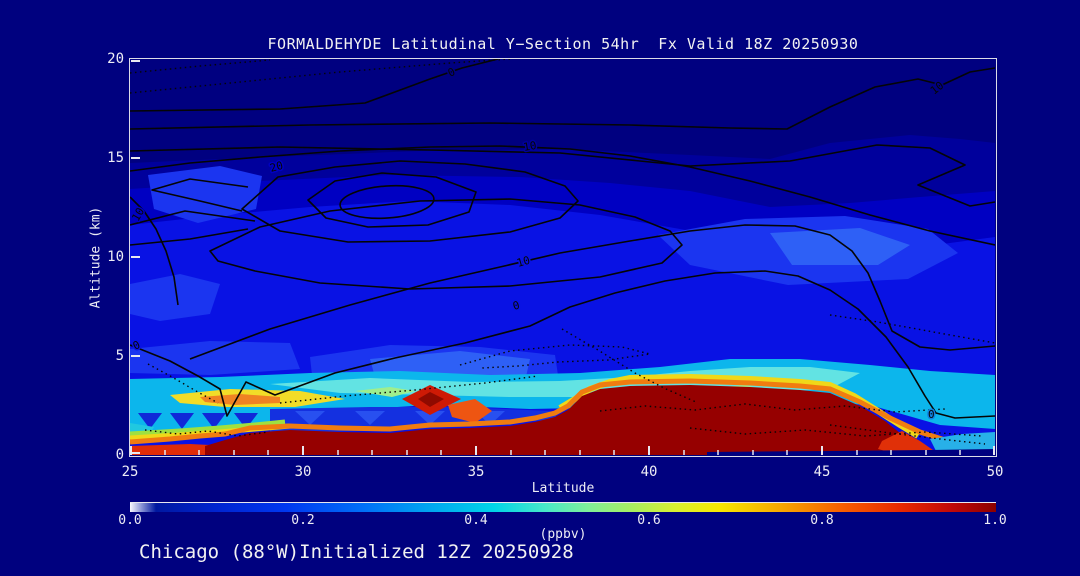 The height and width of the screenshot is (576, 1080). What do you see at coordinates (276, 167) in the screenshot?
I see `contour-label: 20` at bounding box center [276, 167].